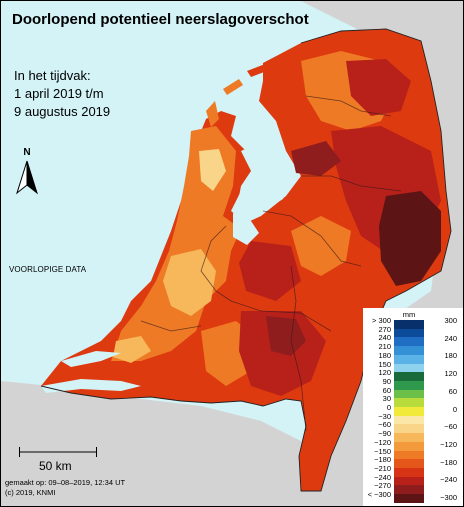 The image size is (464, 507). Describe the element at coordinates (270, 271) in the screenshot. I see `zone-center-darkred` at that location.